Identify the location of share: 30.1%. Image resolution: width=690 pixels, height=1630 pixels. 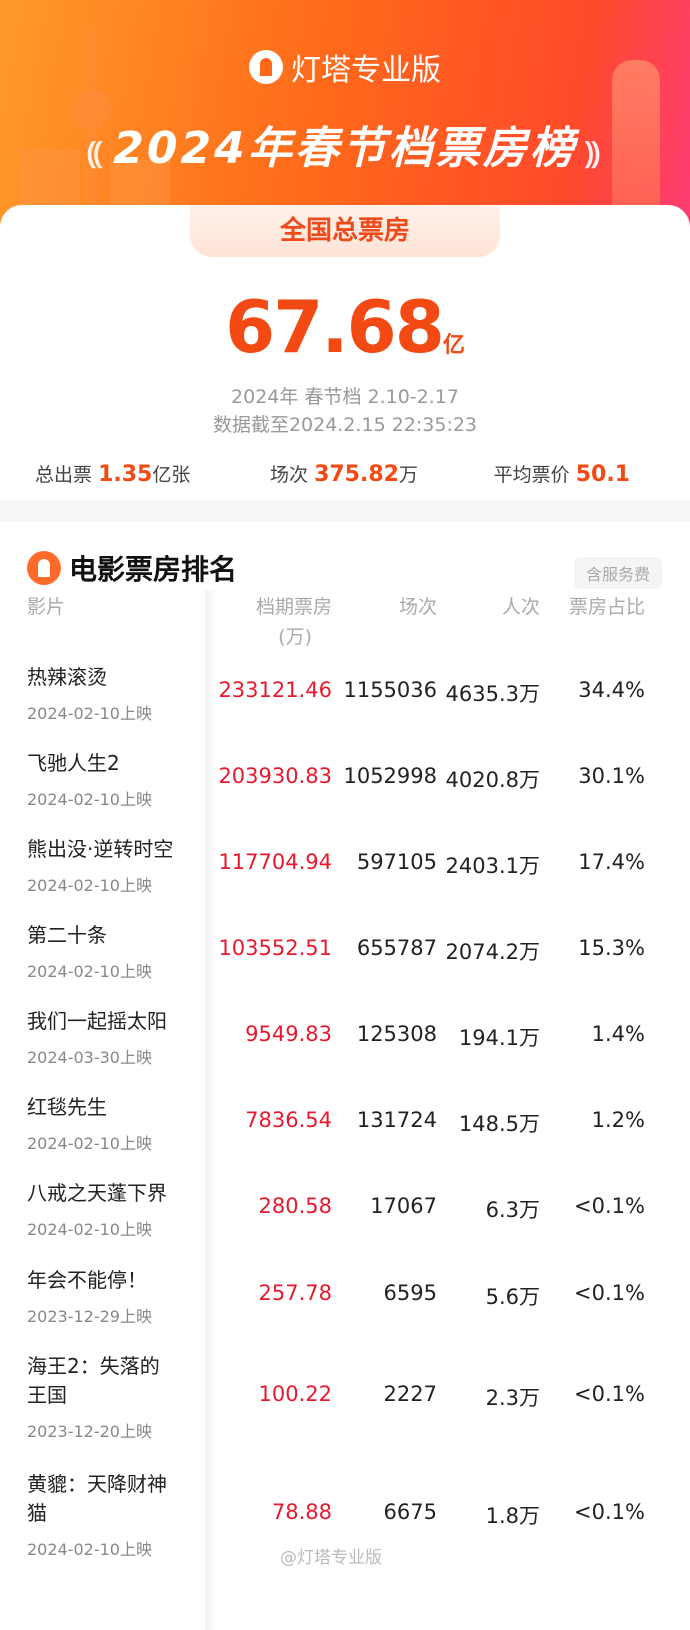
(611, 776).